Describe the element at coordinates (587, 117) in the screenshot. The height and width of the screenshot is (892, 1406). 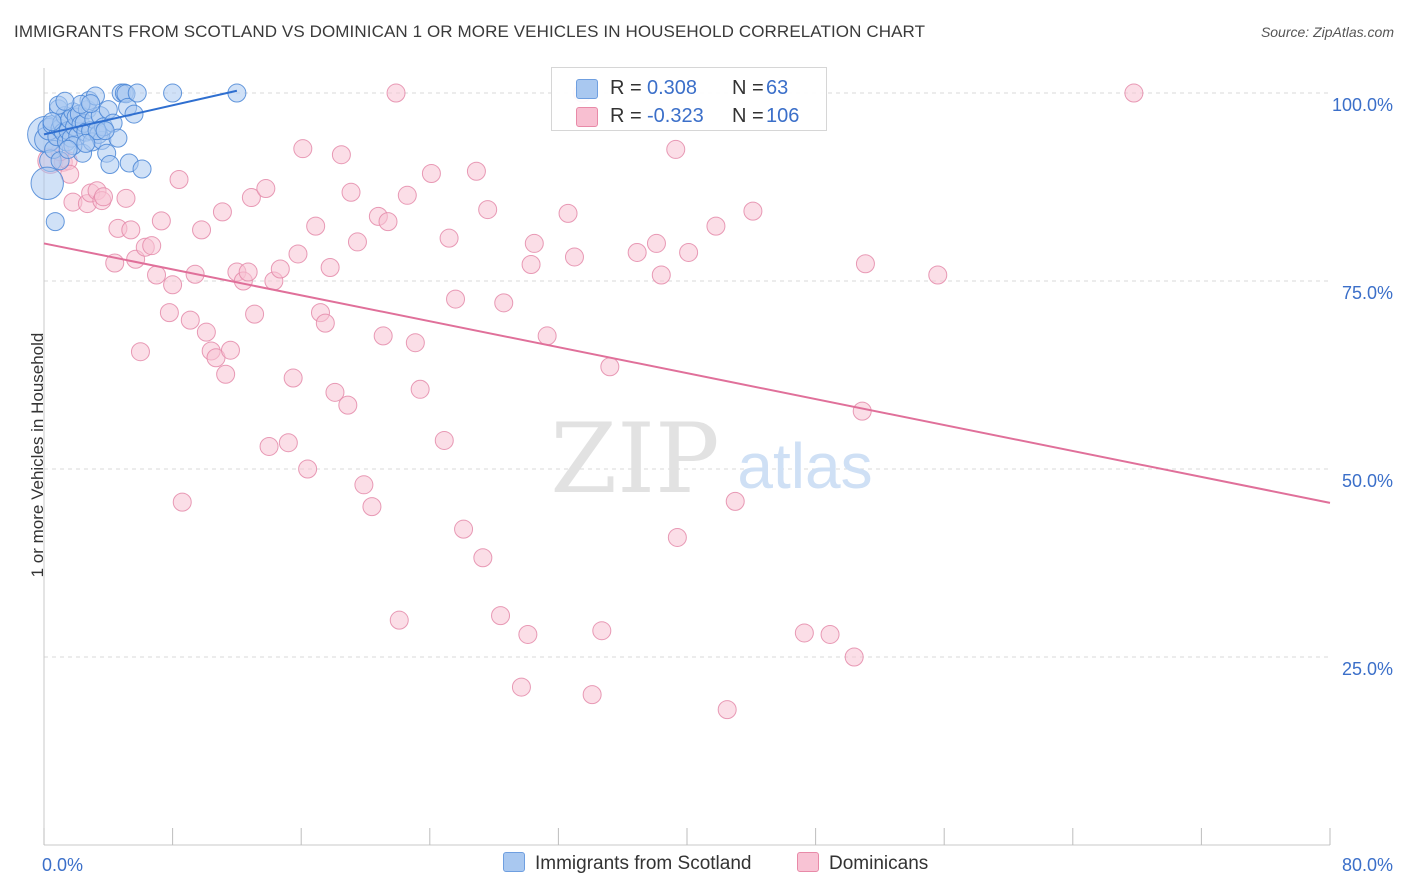
I see `dominican-swatch` at that location.